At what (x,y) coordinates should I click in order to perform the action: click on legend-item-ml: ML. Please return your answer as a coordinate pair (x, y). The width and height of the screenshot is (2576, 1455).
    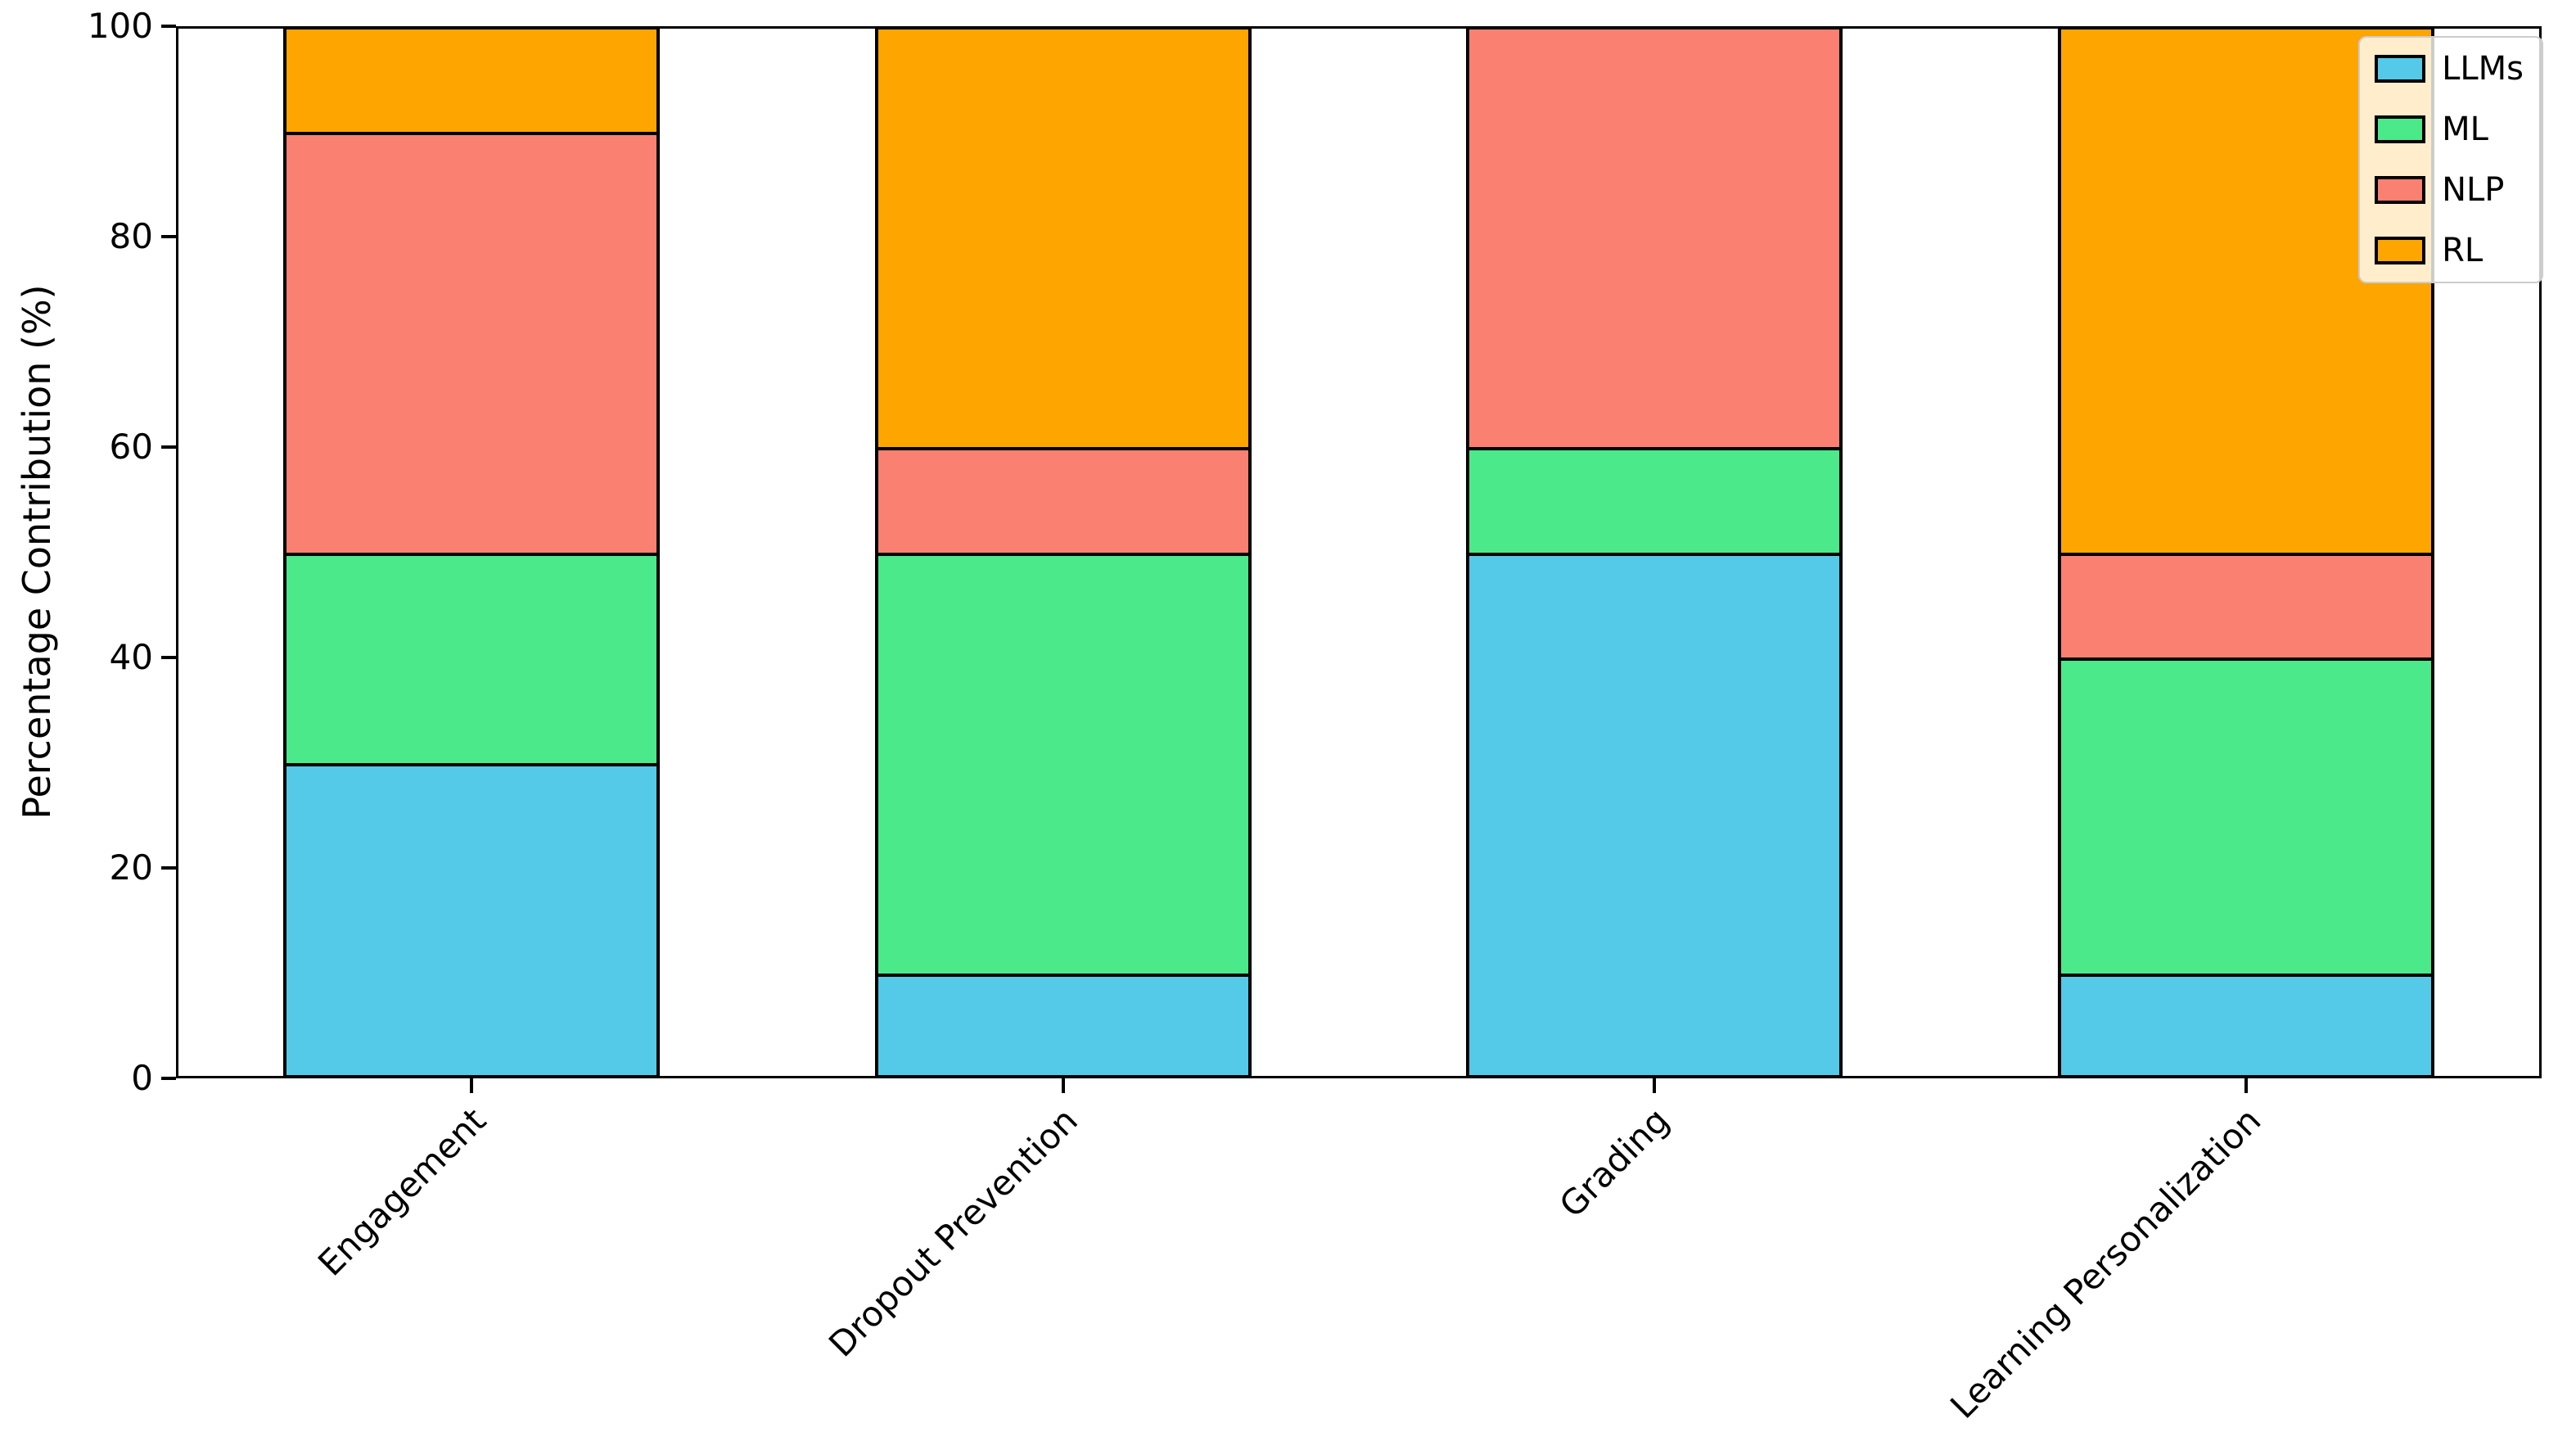
    Looking at the image, I should click on (2449, 129).